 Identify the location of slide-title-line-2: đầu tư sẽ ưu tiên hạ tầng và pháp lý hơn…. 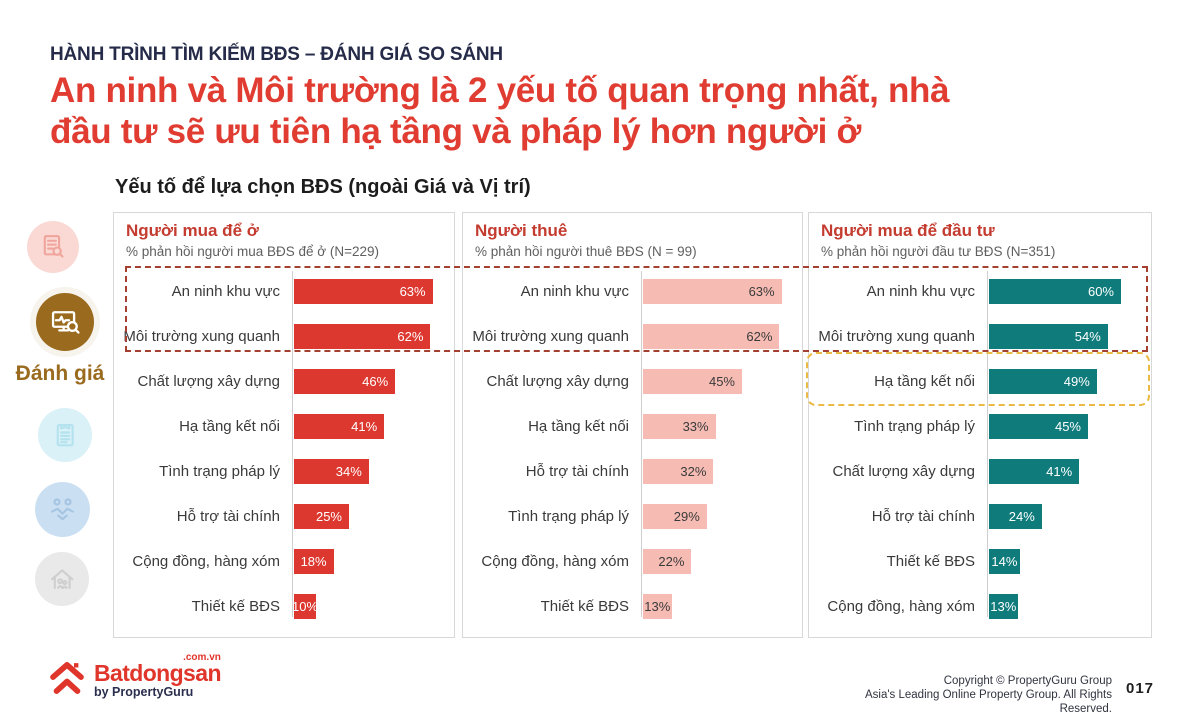
(456, 131).